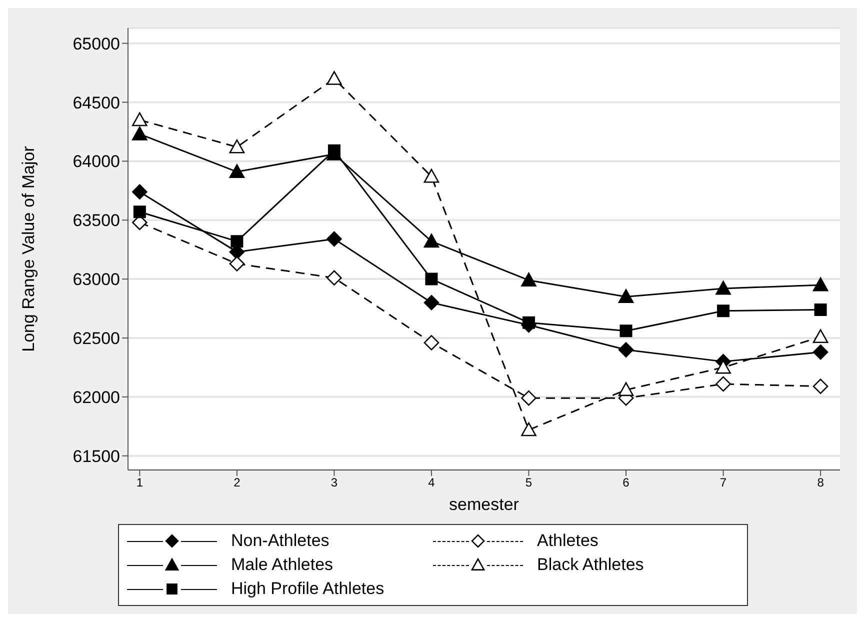 The height and width of the screenshot is (622, 865). I want to click on y-tick-label: 62000, so click(96, 397).